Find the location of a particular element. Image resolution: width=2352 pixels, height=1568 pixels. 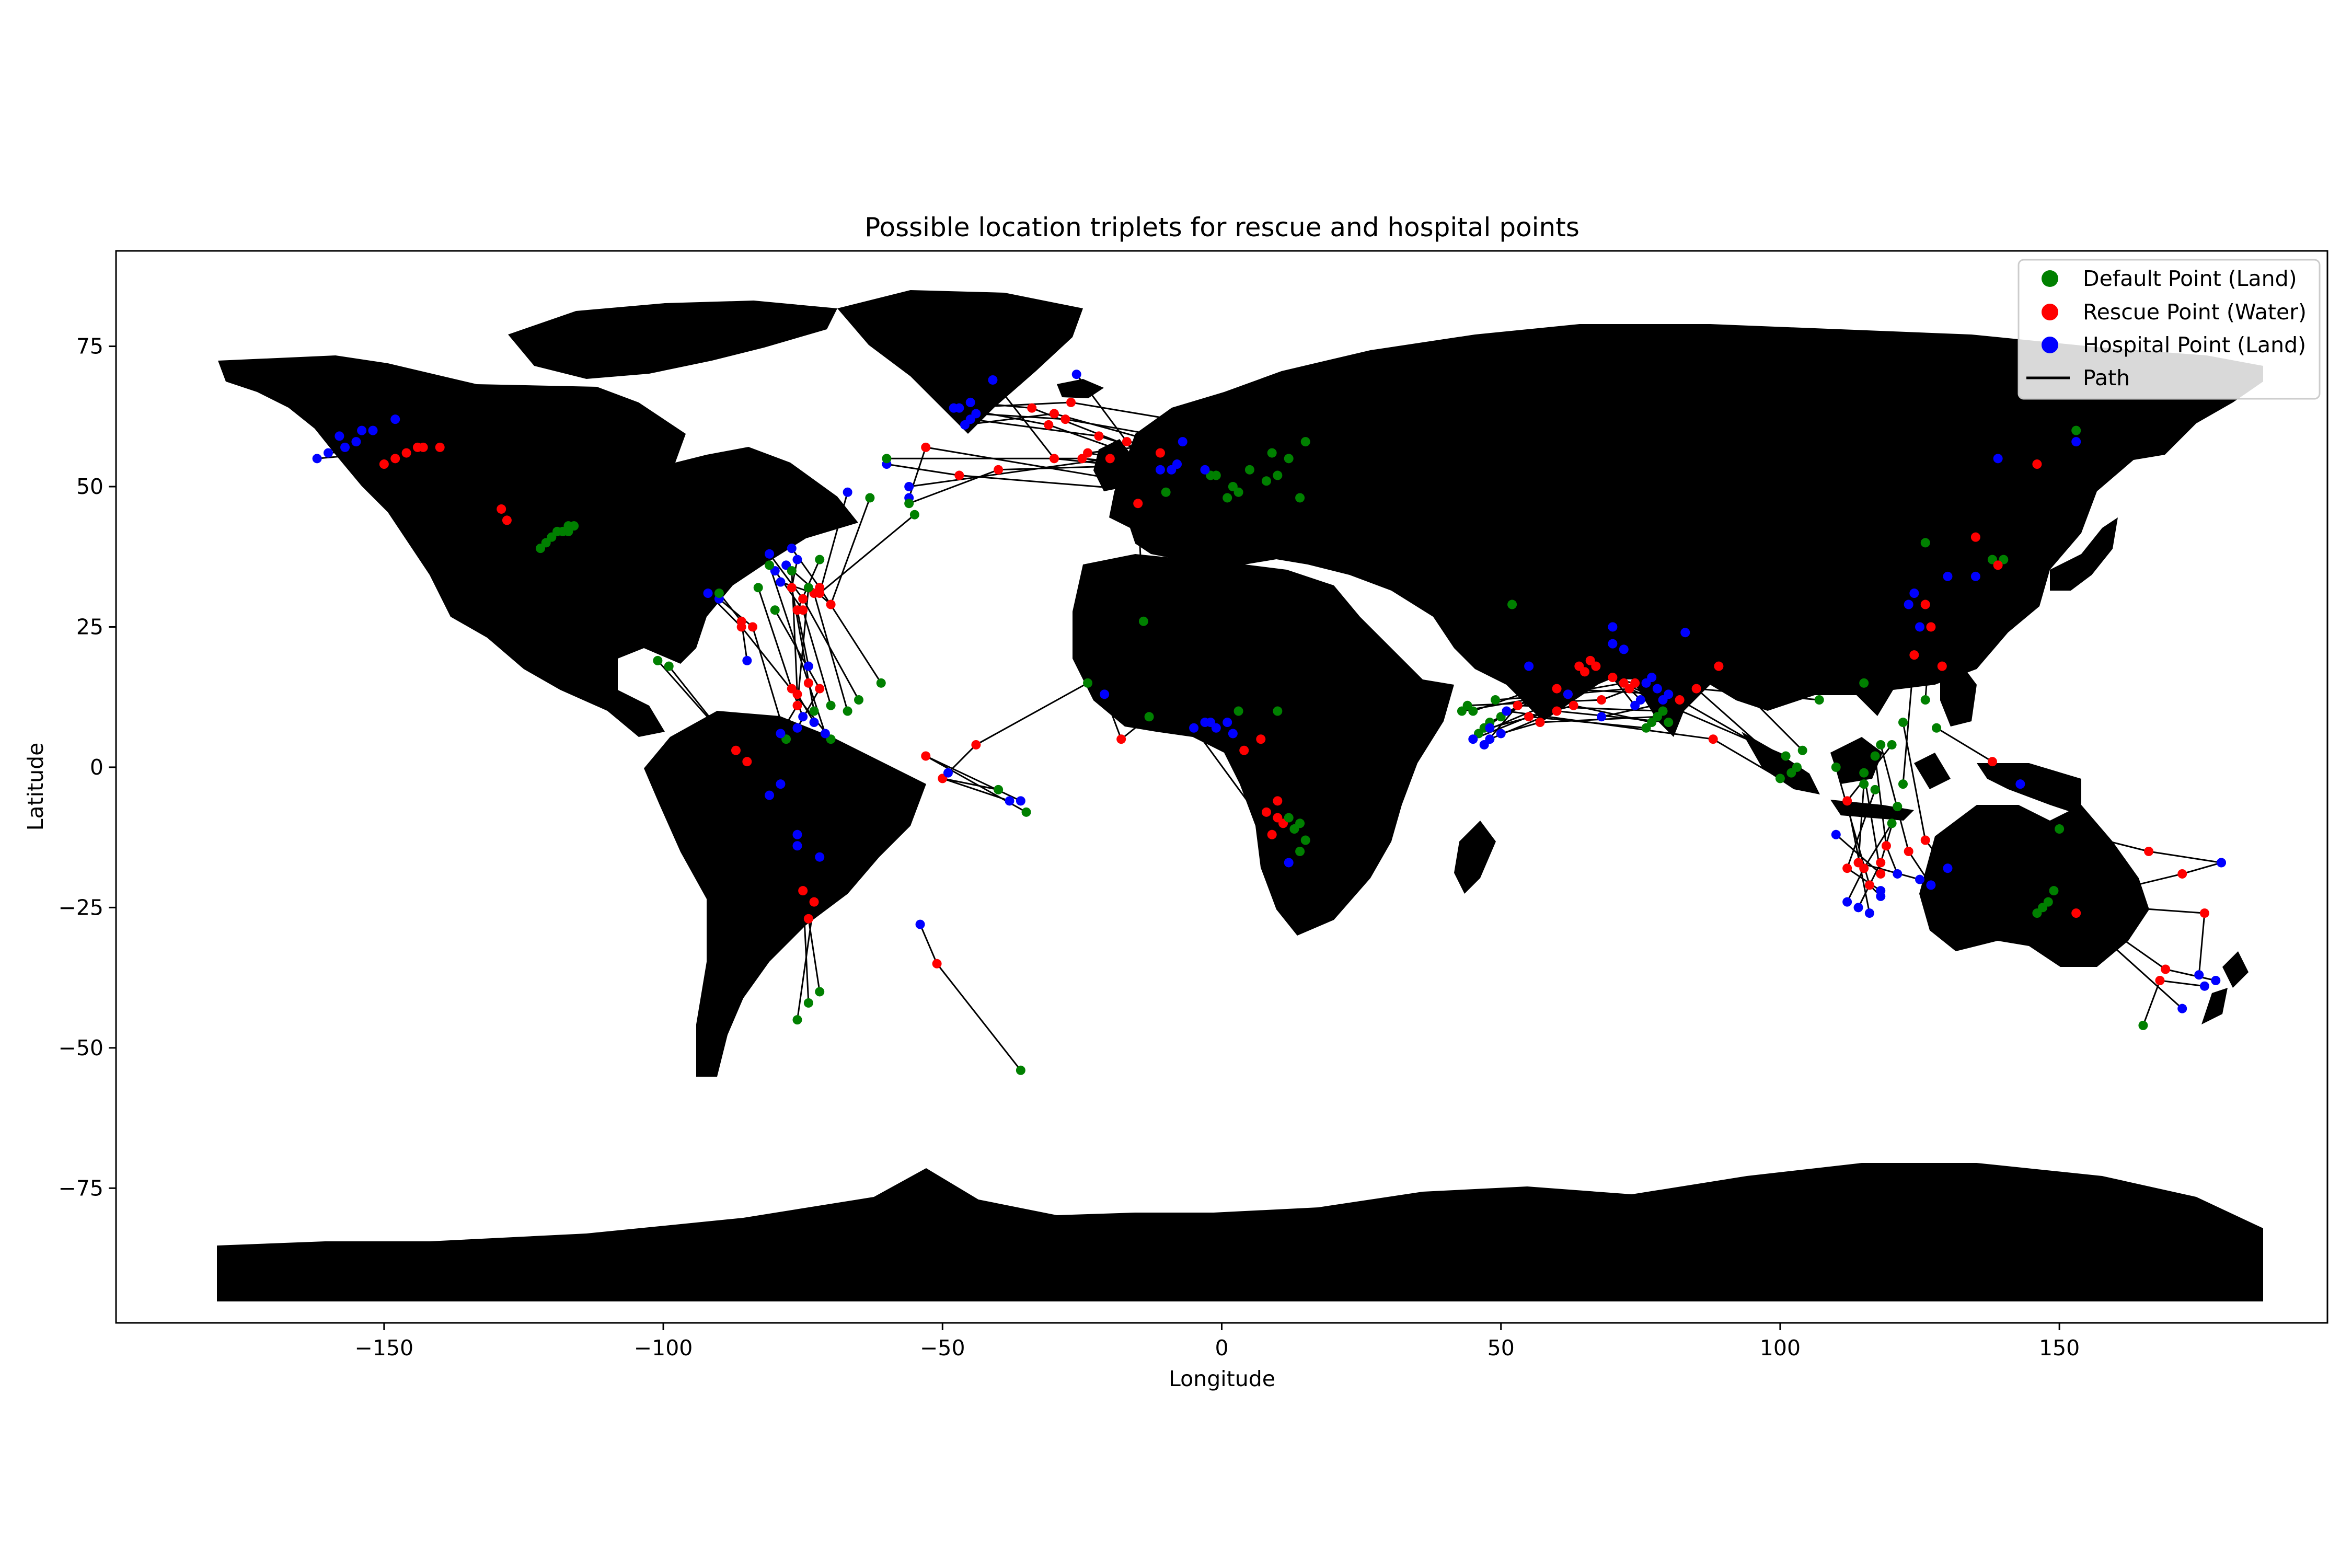

x-tick-label: −50 is located at coordinates (942, 1348).